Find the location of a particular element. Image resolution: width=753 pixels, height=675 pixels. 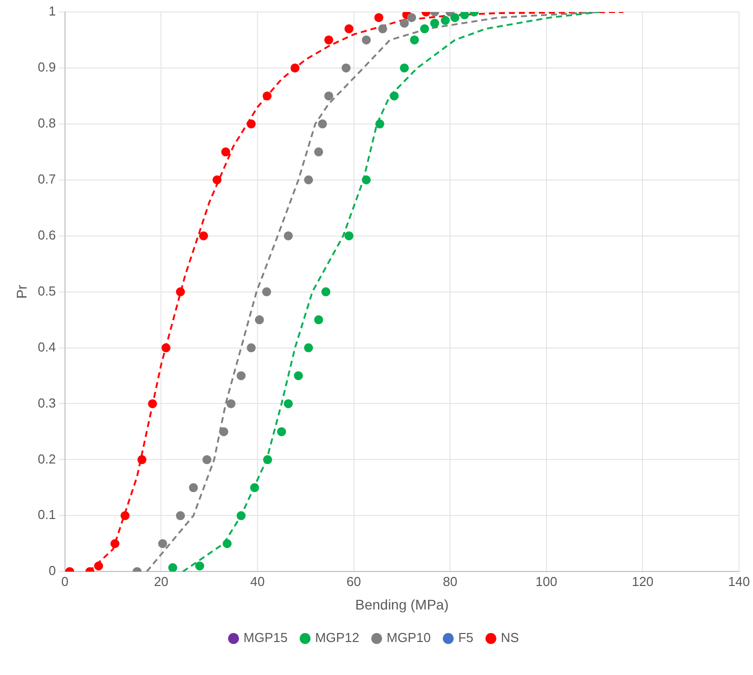

x-tick-label: 0 is located at coordinates (64, 581).